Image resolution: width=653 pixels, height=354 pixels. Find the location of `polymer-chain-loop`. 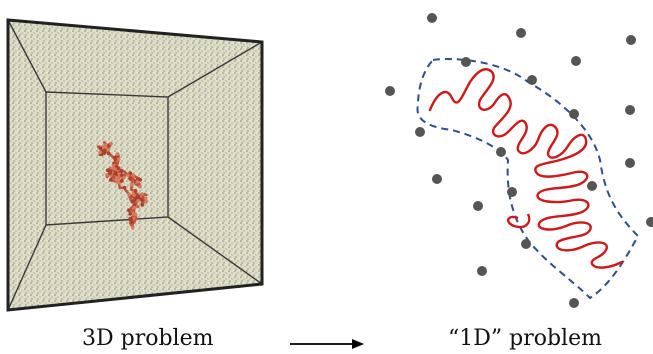

polymer-chain-loop is located at coordinates (519, 221).